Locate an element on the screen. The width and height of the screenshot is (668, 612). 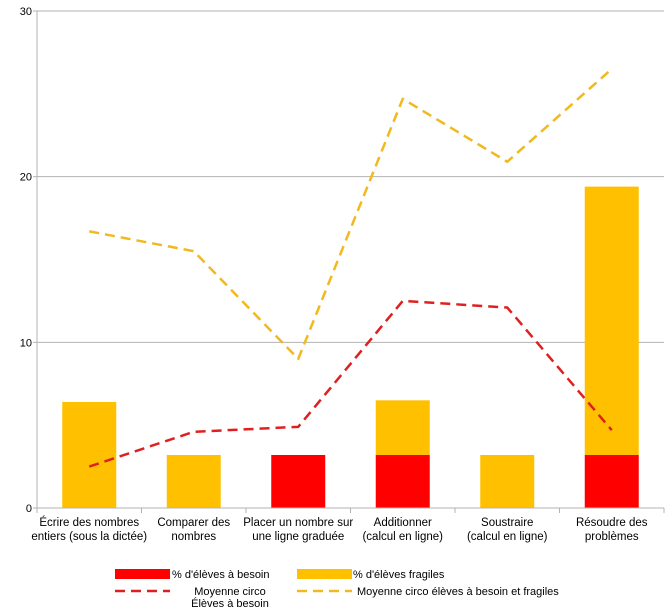
legend-swatch-besoin is located at coordinates (142, 574).